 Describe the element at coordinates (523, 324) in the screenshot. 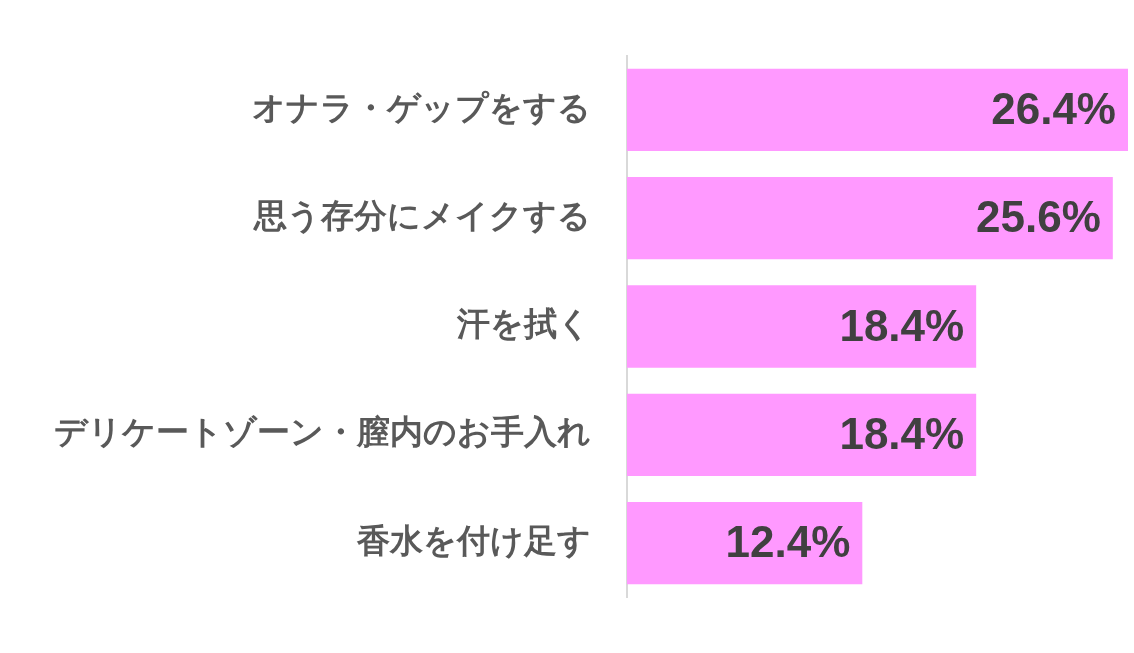

I see `y-tick-label: 汗を拭く` at that location.